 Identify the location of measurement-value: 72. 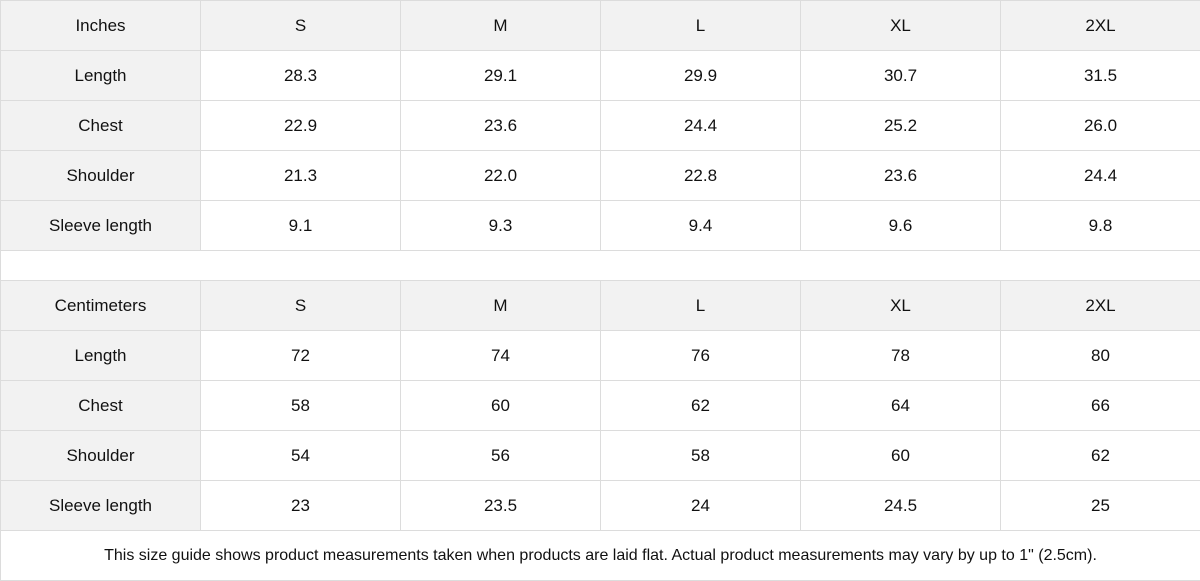
(301, 356).